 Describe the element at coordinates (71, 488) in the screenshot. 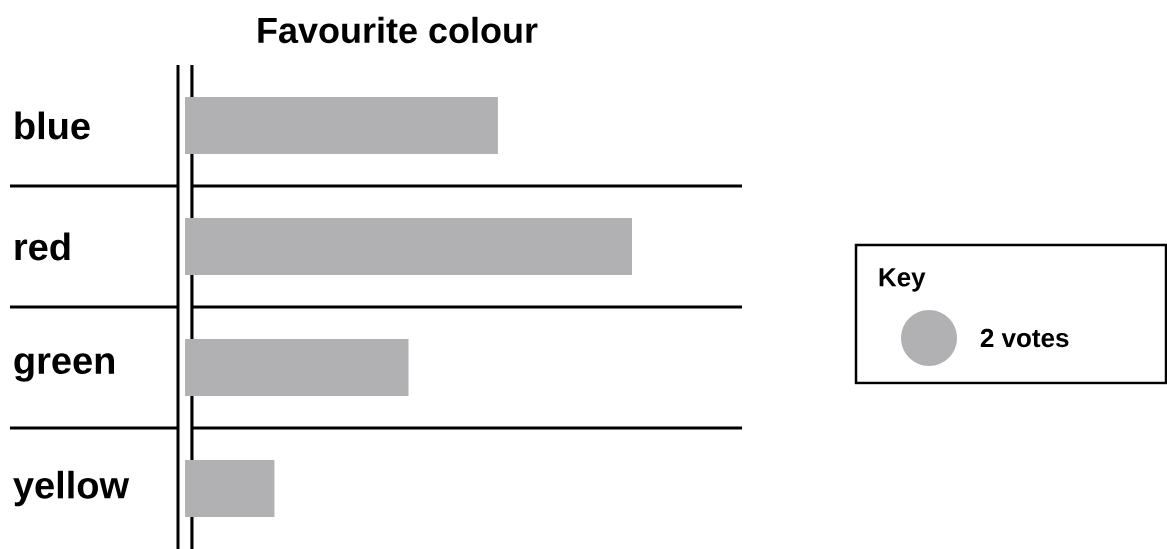

I see `y-tick-label: yellow` at that location.